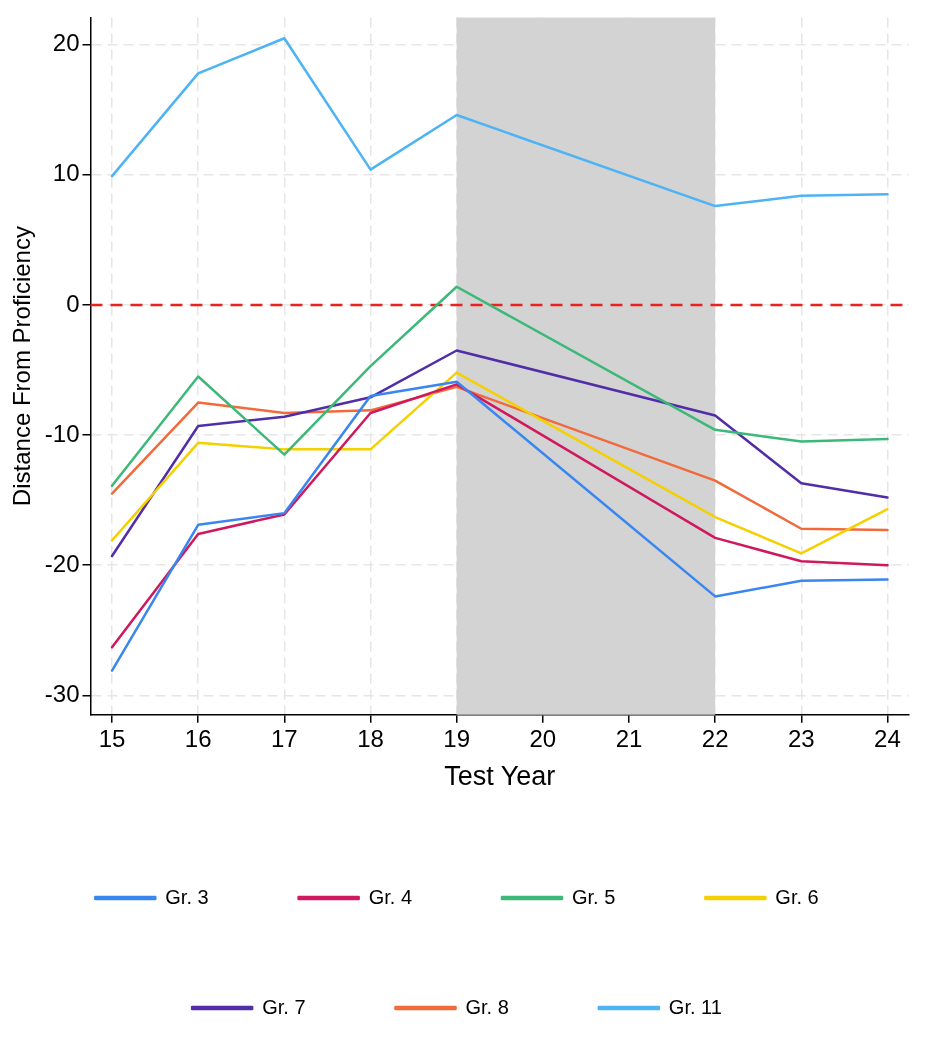  What do you see at coordinates (715, 738) in the screenshot?
I see `x-tick-label: 22` at bounding box center [715, 738].